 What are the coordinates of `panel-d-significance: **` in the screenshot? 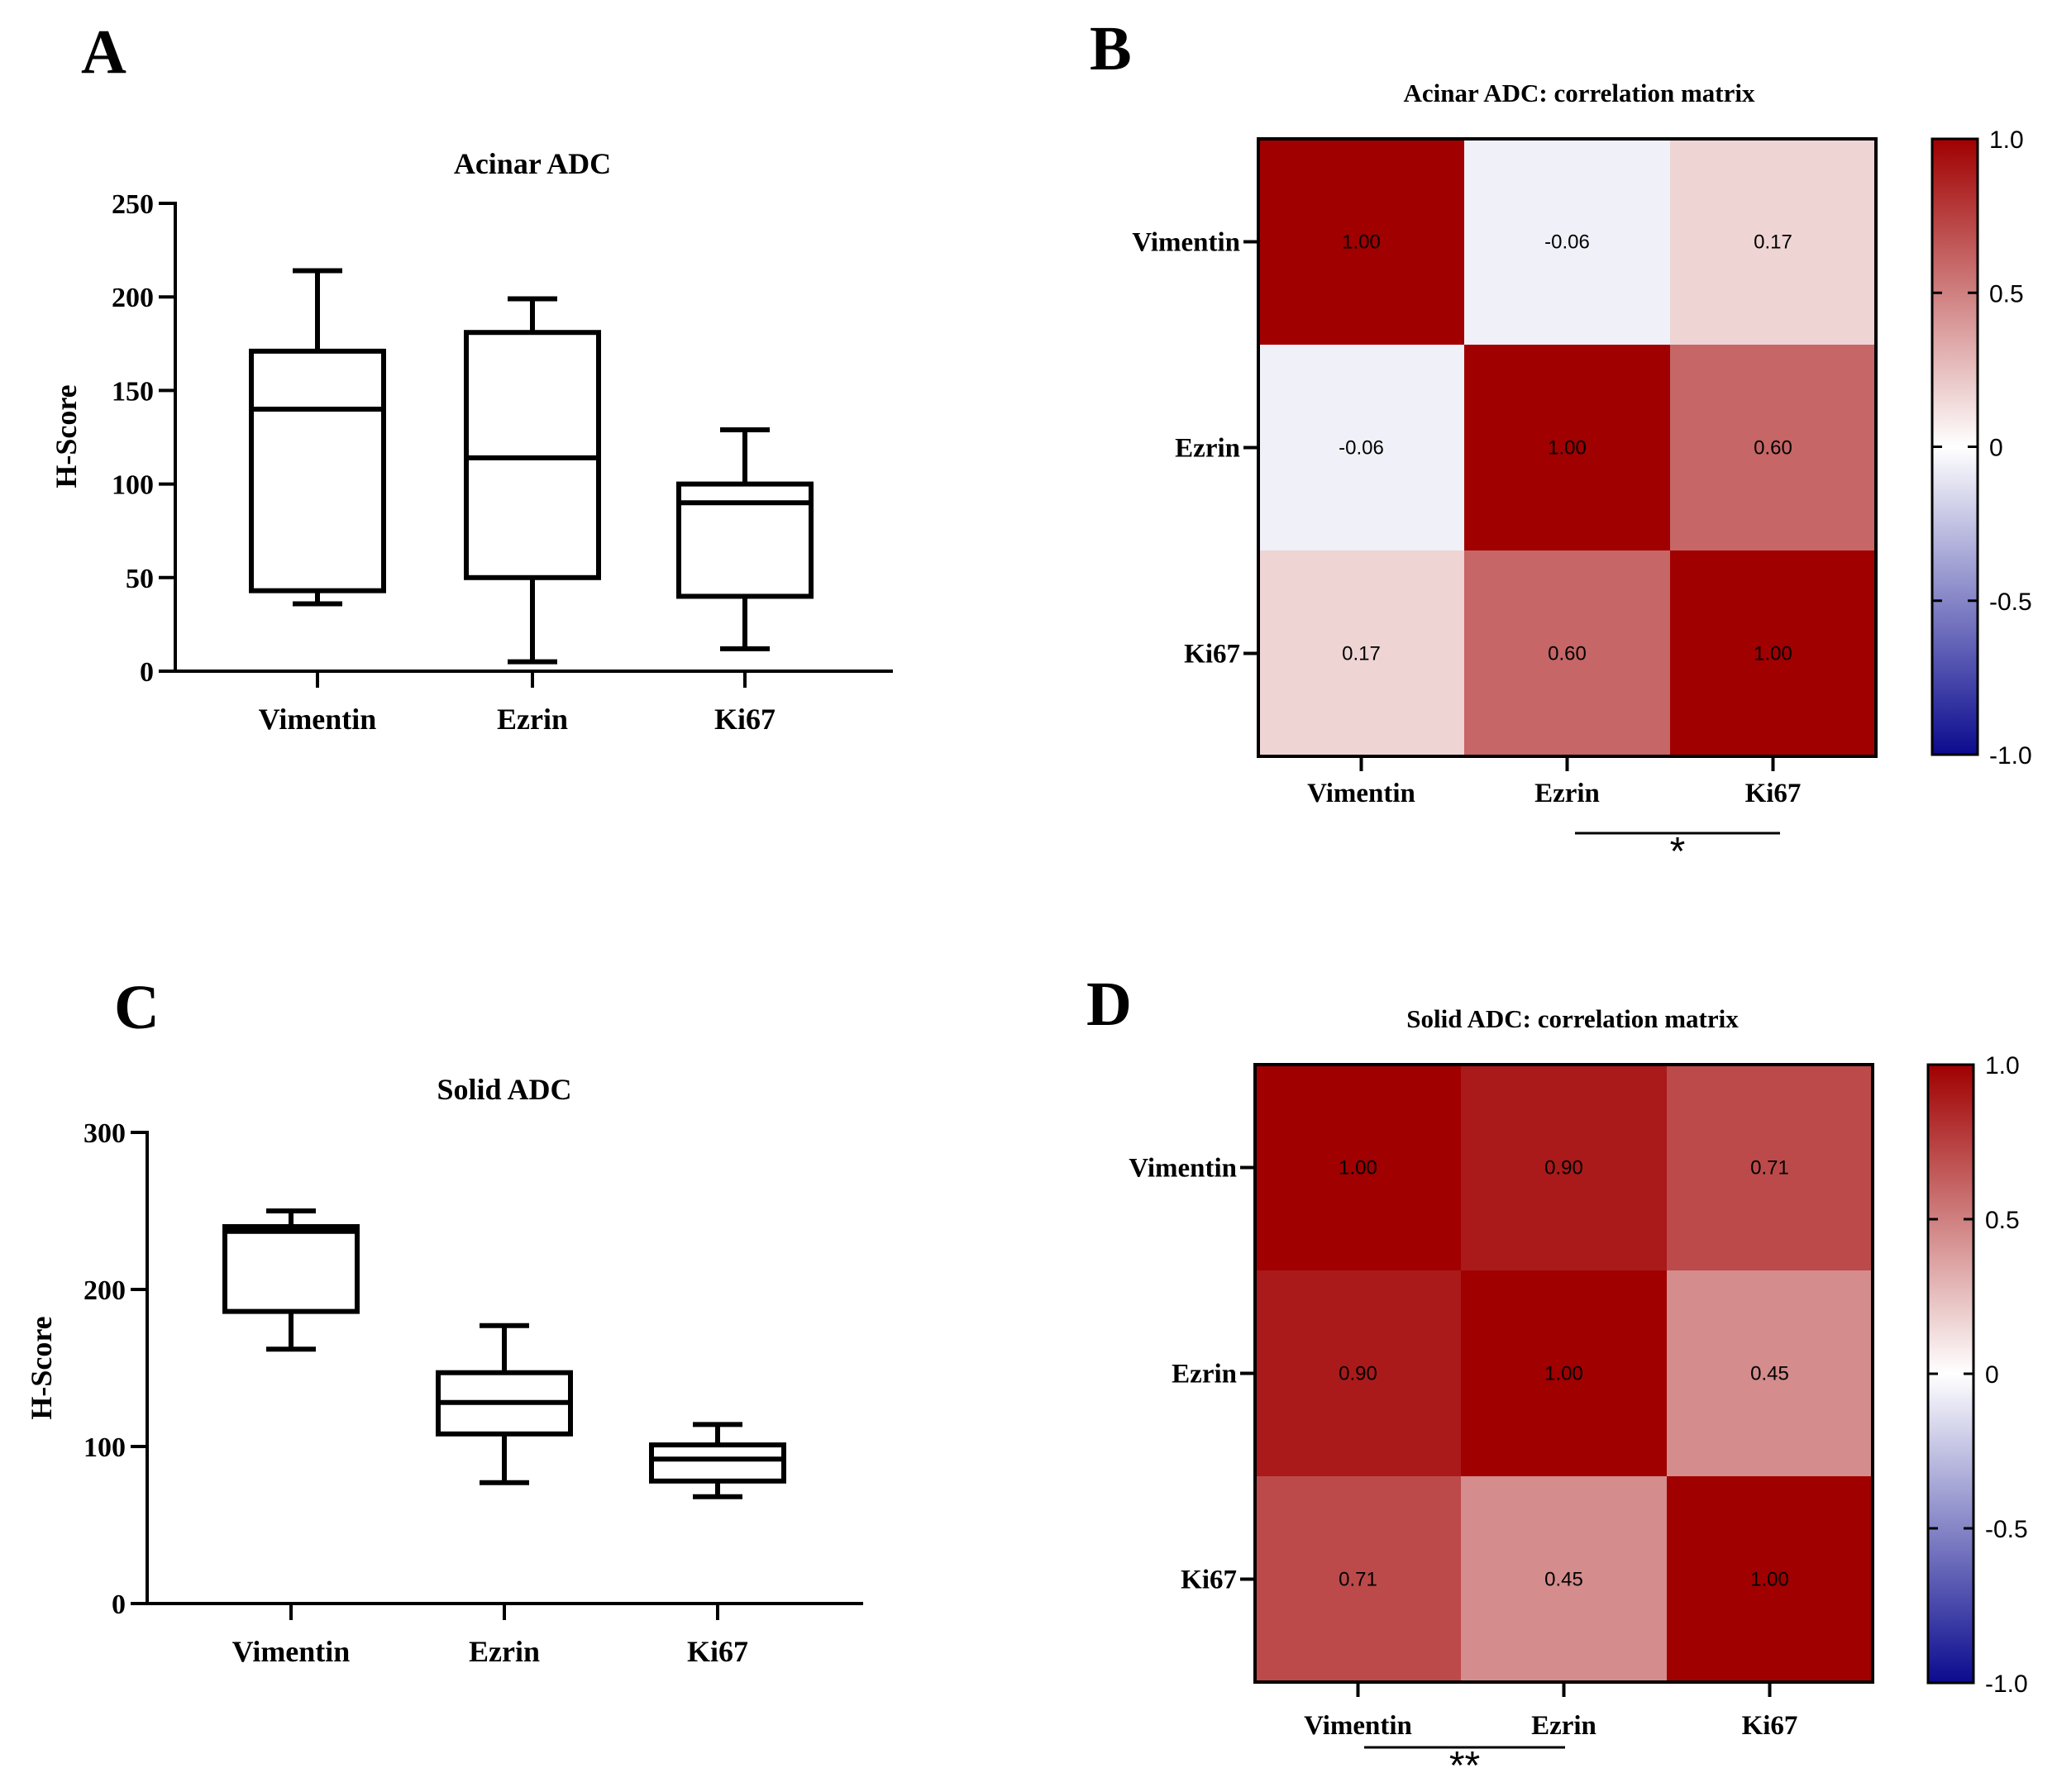 It's located at (1464, 1766).